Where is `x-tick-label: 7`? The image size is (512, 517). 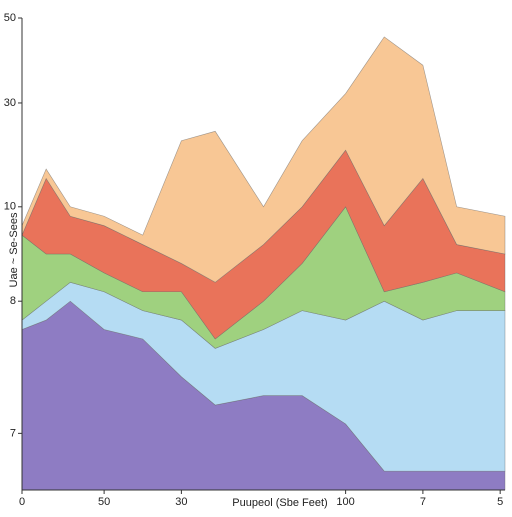 x-tick-label: 7 is located at coordinates (423, 502).